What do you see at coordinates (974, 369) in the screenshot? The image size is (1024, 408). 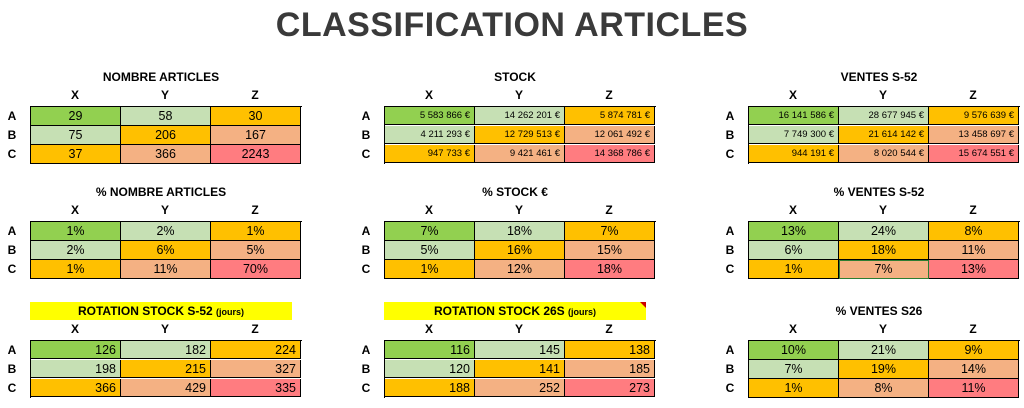 I see `table-cell: 14%` at bounding box center [974, 369].